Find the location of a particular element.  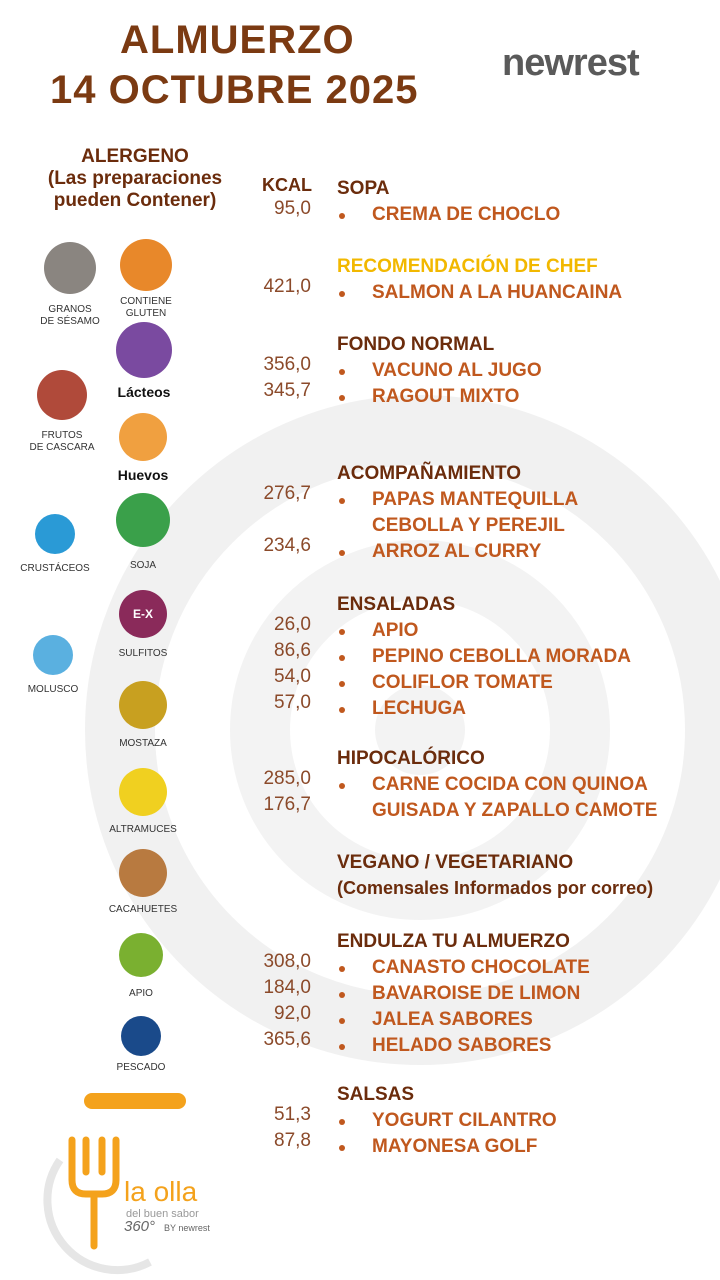

menu-item: GUISADA Y ZAPALLO CAMOTE is located at coordinates (515, 810).